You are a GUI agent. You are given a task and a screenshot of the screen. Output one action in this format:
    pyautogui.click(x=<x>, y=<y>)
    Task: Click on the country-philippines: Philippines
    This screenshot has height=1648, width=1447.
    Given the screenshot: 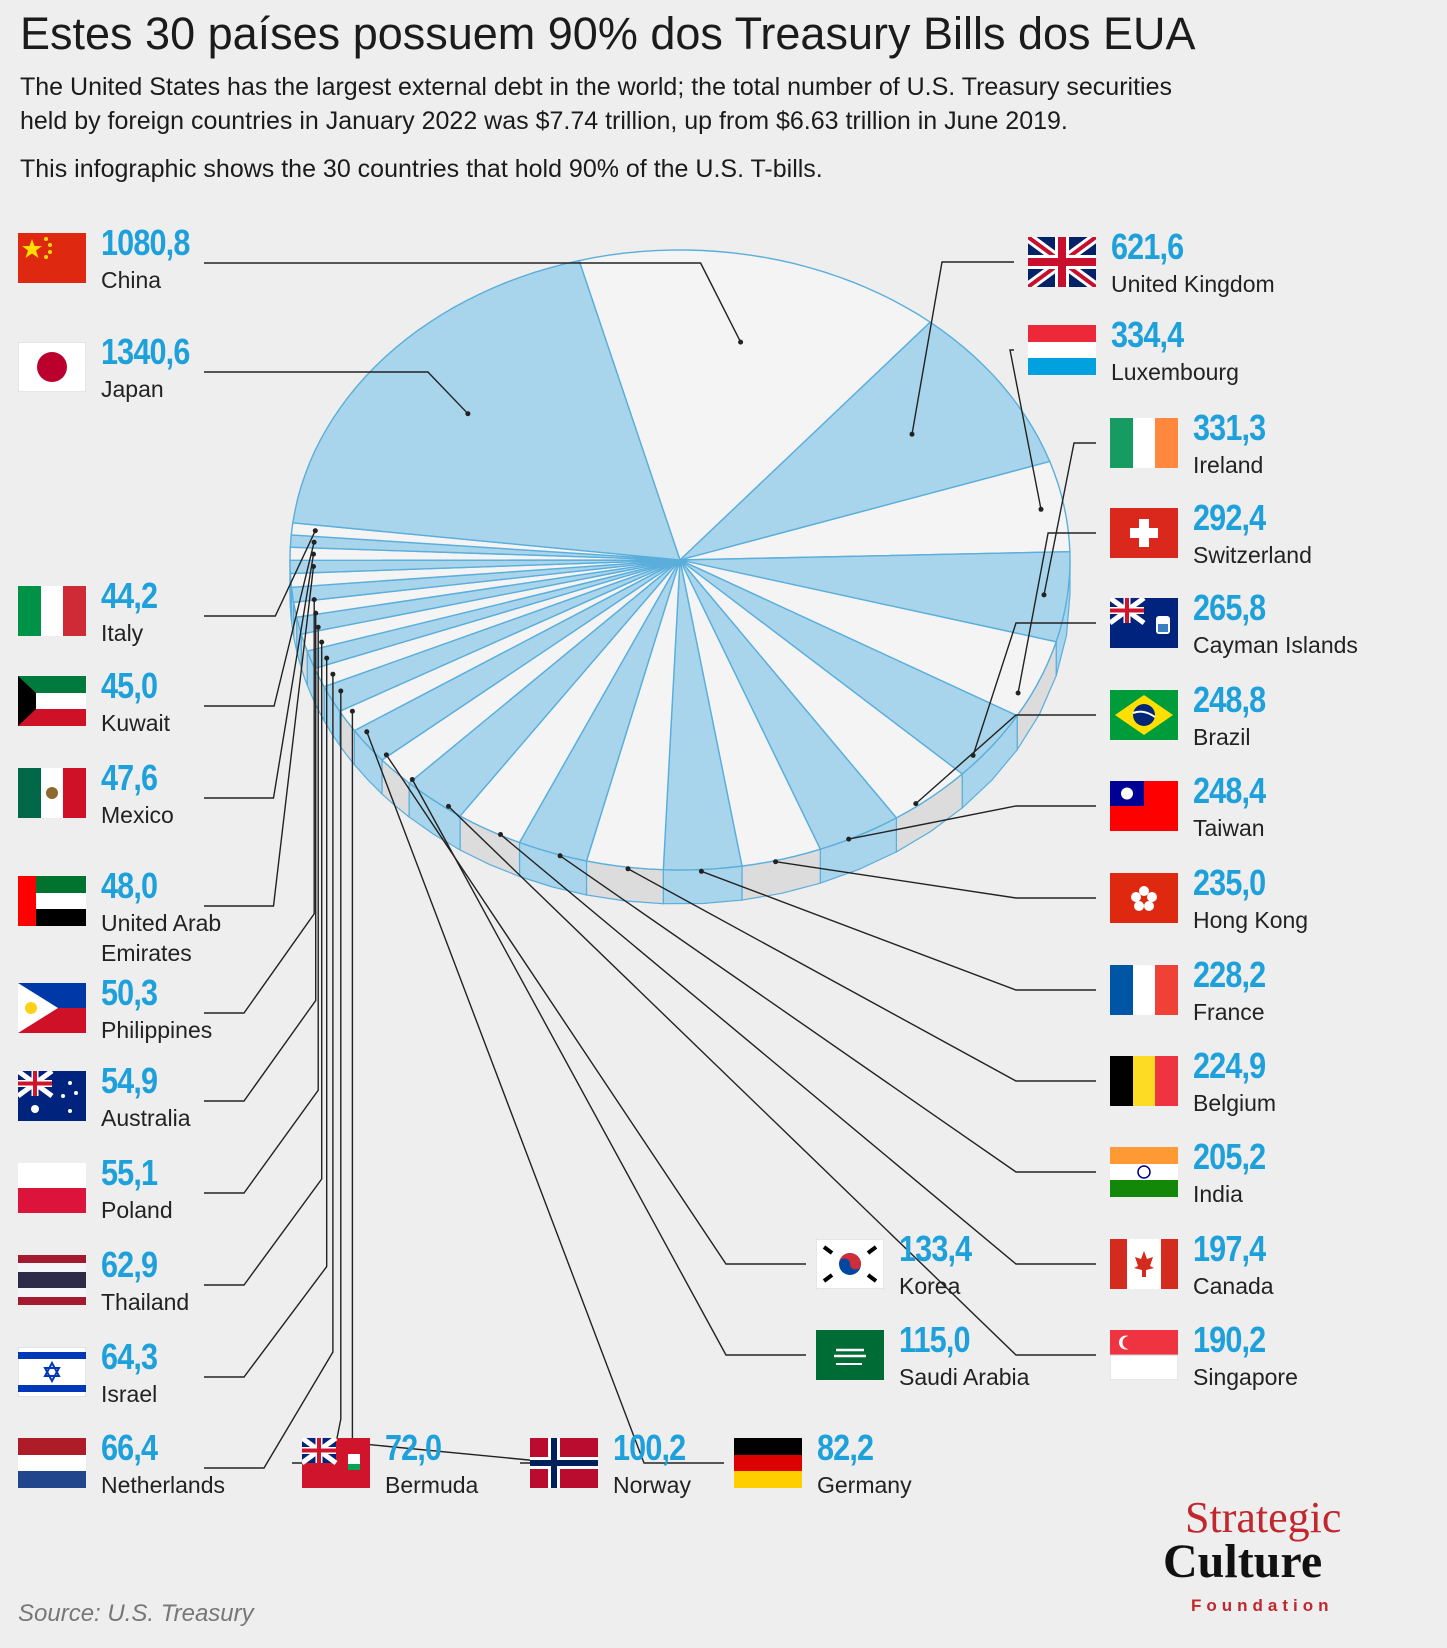 What is the action you would take?
    pyautogui.click(x=157, y=1030)
    